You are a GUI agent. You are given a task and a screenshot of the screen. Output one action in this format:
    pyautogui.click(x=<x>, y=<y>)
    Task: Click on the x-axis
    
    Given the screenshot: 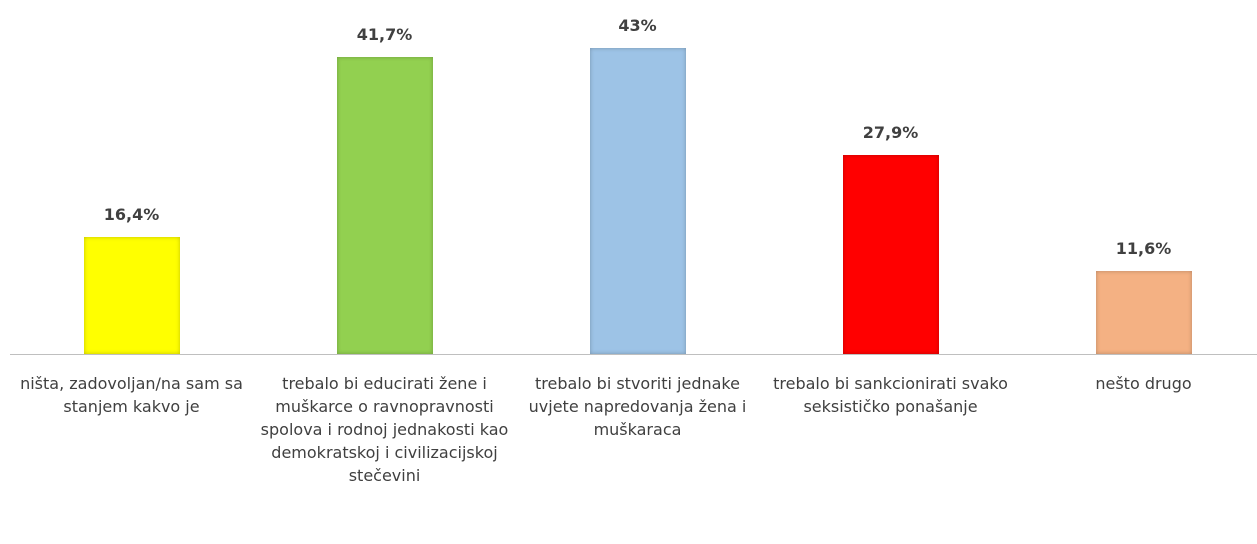 What is the action you would take?
    pyautogui.click(x=633, y=354)
    